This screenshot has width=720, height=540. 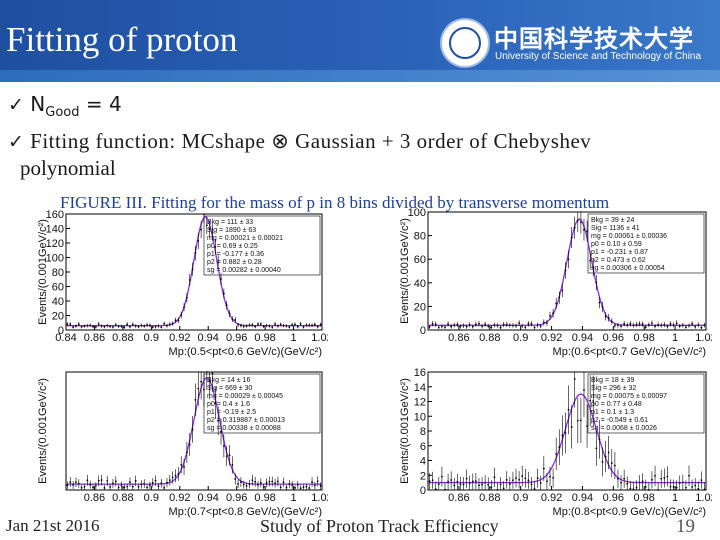 I want to click on x-tick-label: 0.92, so click(x=179, y=338).